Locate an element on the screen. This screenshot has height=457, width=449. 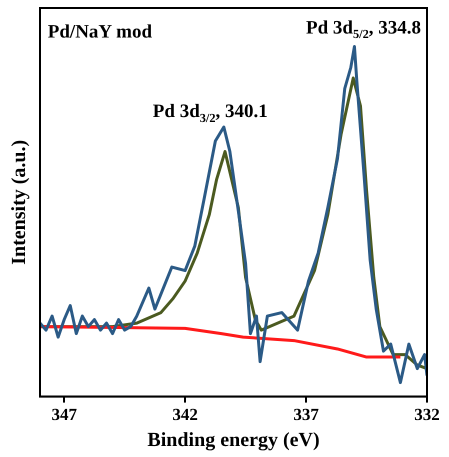
x-tick-label: 342 is located at coordinates (185, 414).